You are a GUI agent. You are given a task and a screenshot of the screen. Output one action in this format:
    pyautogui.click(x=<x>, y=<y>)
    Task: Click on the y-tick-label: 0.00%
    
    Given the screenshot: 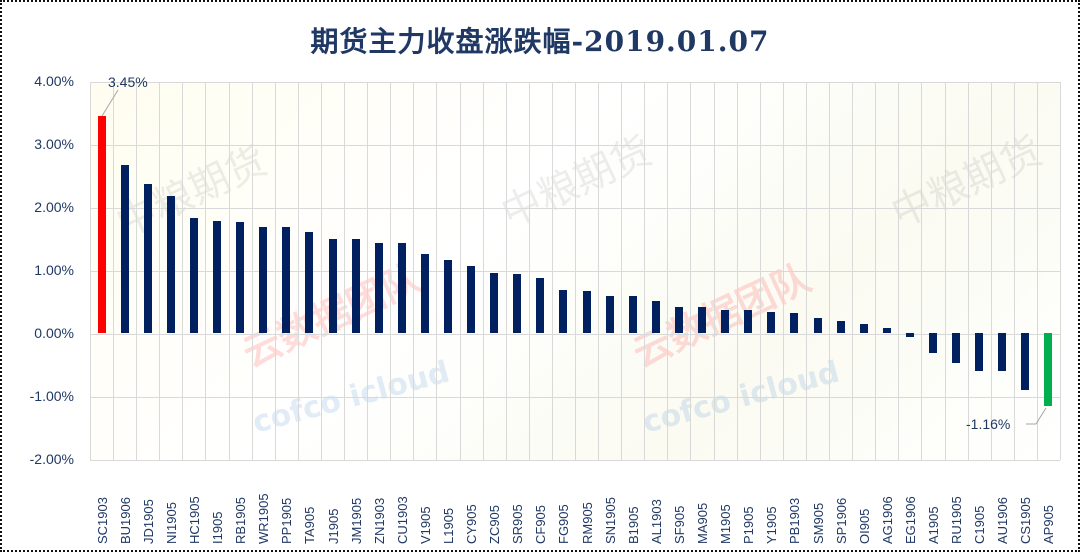 What is the action you would take?
    pyautogui.click(x=54, y=333)
    